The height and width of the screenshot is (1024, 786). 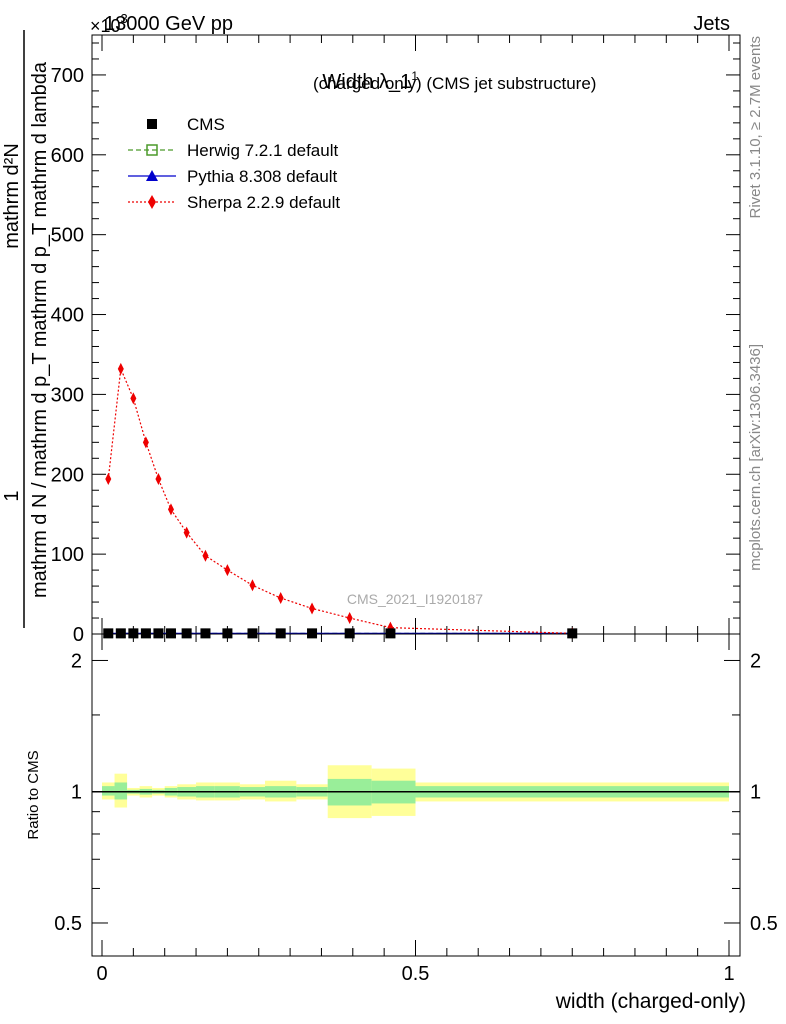 What do you see at coordinates (168, 24) in the screenshot?
I see `header-energy: 13000 GeV pp` at bounding box center [168, 24].